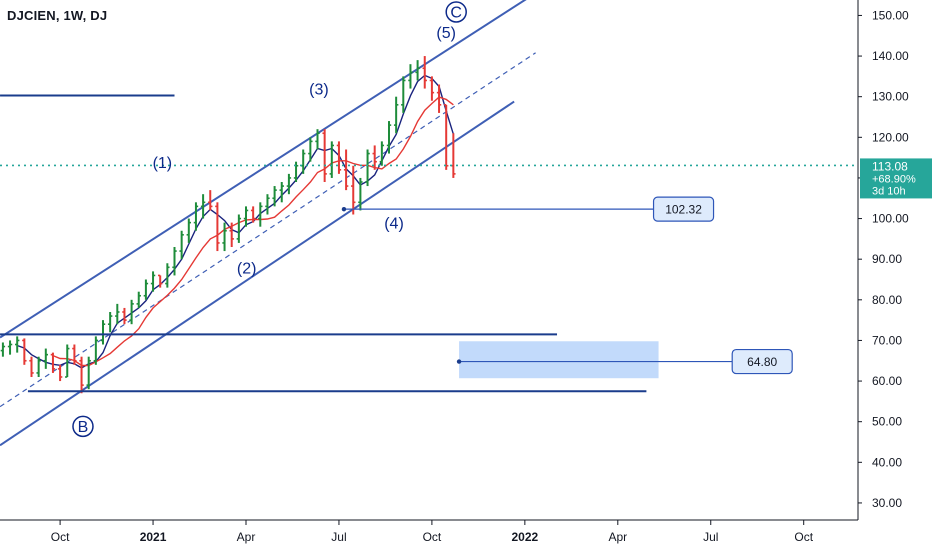  I want to click on price-tick-label: 40.00, so click(887, 462).